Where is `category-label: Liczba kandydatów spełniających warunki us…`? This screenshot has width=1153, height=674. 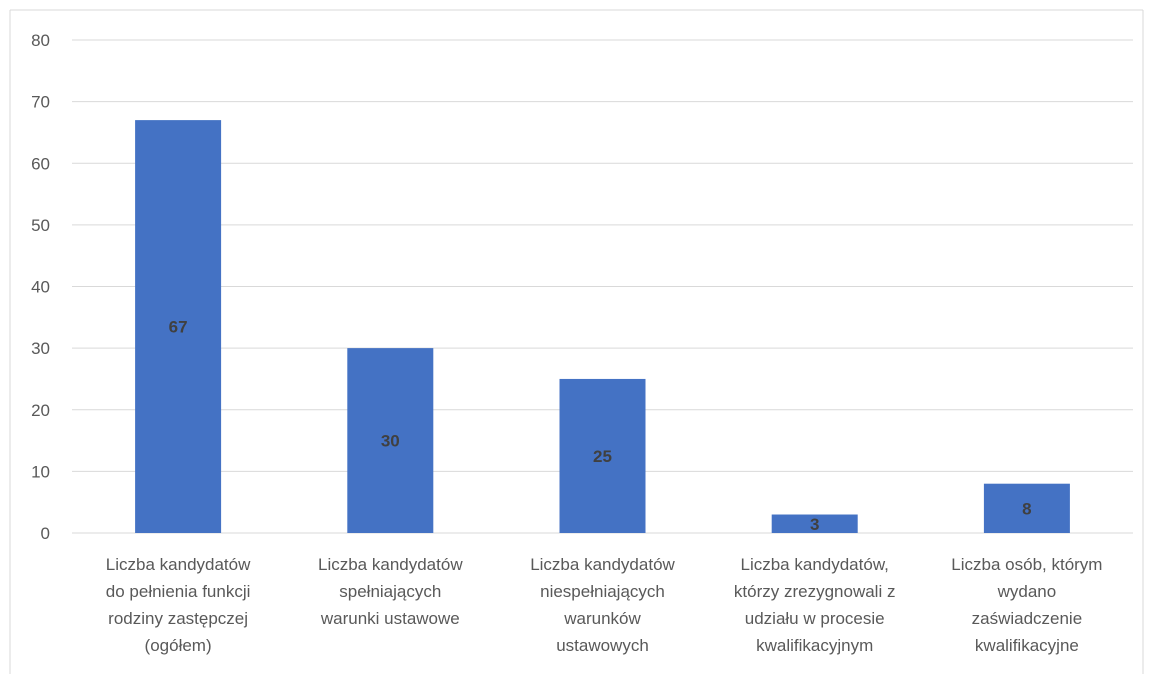
category-label: Liczba kandydatów spełniających warunki us… is located at coordinates (390, 591).